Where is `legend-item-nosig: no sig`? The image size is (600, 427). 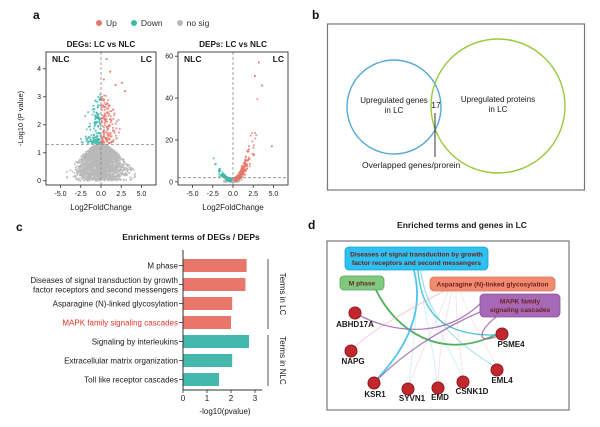 legend-item-nosig: no sig is located at coordinates (193, 23).